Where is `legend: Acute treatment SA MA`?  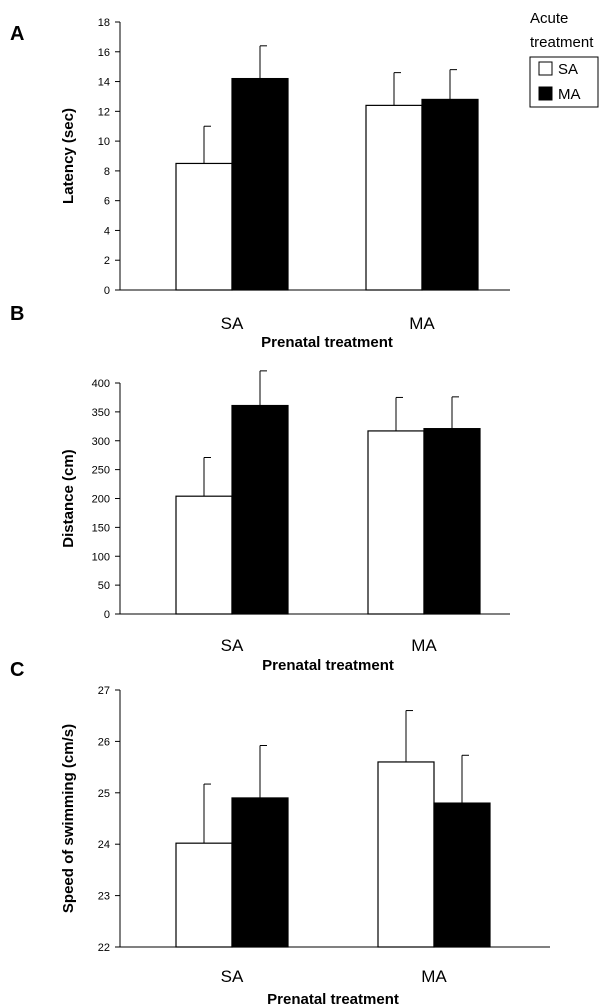 legend: Acute treatment SA MA is located at coordinates (564, 59).